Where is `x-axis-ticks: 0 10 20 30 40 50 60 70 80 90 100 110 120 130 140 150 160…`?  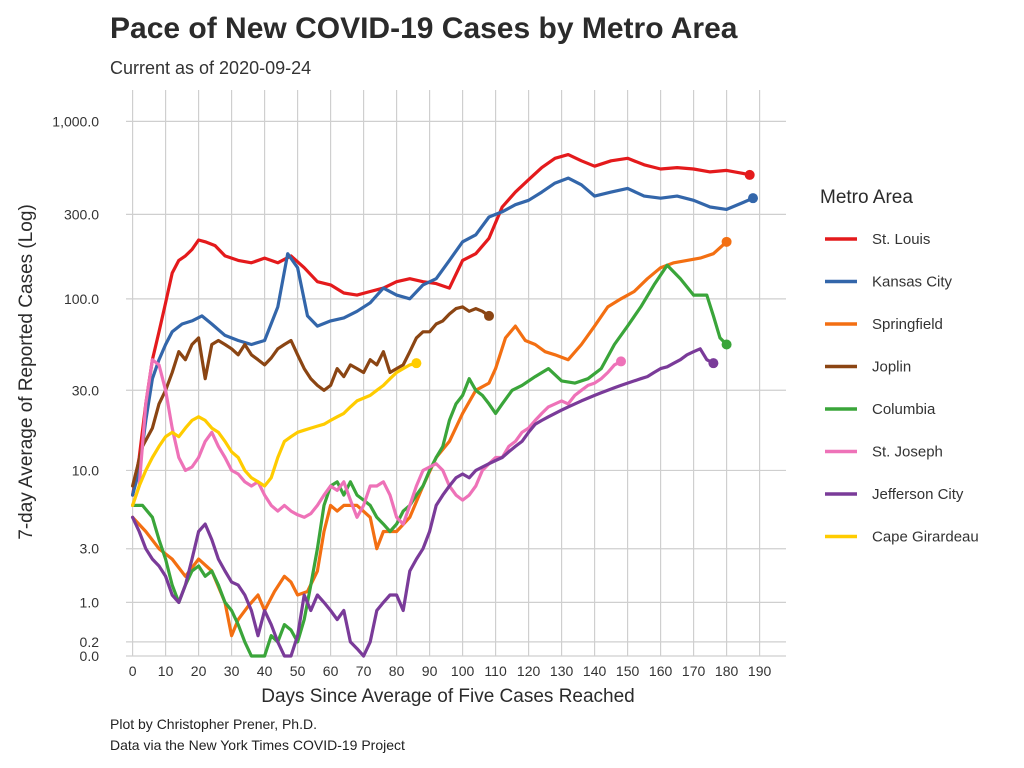
x-axis-ticks: 0 10 20 30 40 50 60 70 80 90 100 110 120 130 140 150 160… is located at coordinates (450, 671).